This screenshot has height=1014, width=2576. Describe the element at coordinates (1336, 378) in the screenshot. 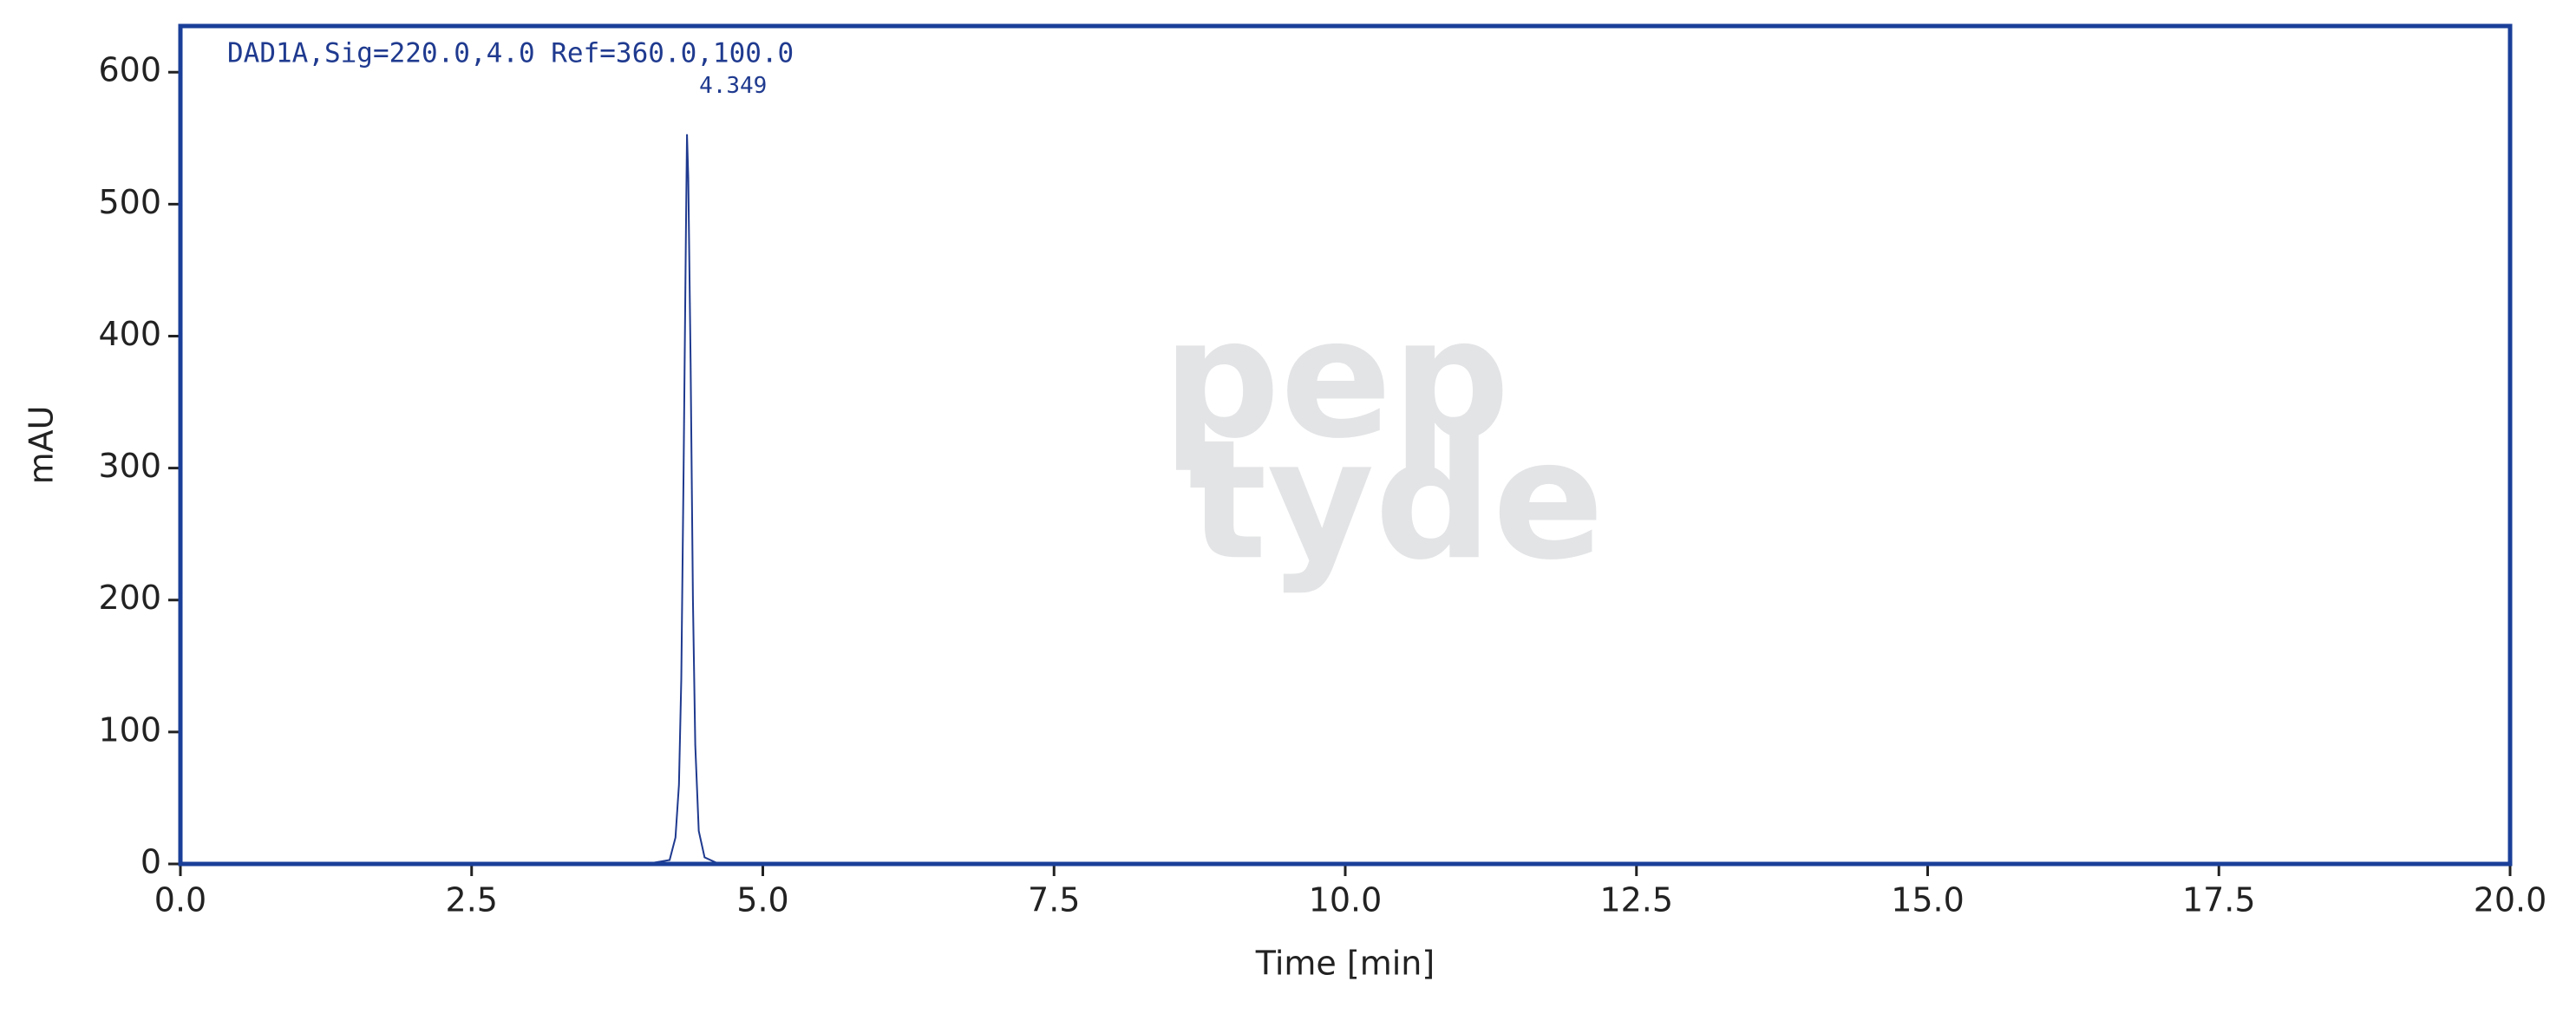

I see `watermark: pep` at that location.